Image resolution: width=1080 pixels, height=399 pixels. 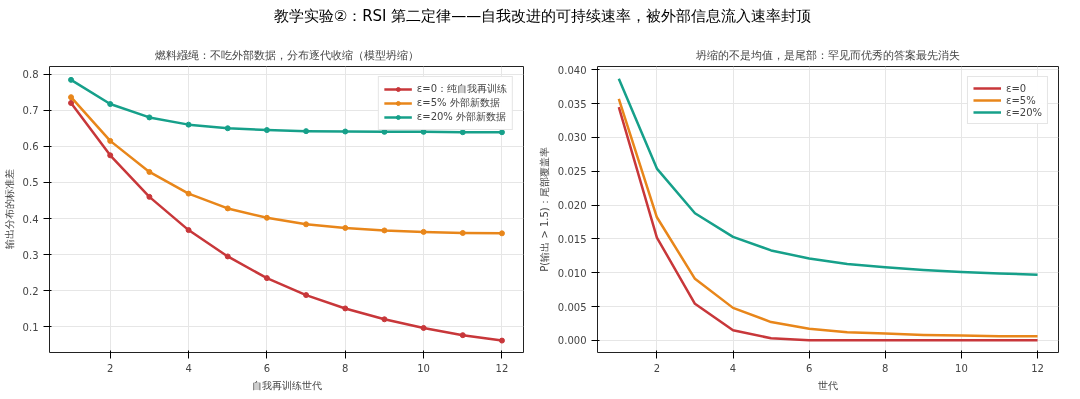 What do you see at coordinates (1020, 100) in the screenshot?
I see `legend-label: ε=5%` at bounding box center [1020, 100].